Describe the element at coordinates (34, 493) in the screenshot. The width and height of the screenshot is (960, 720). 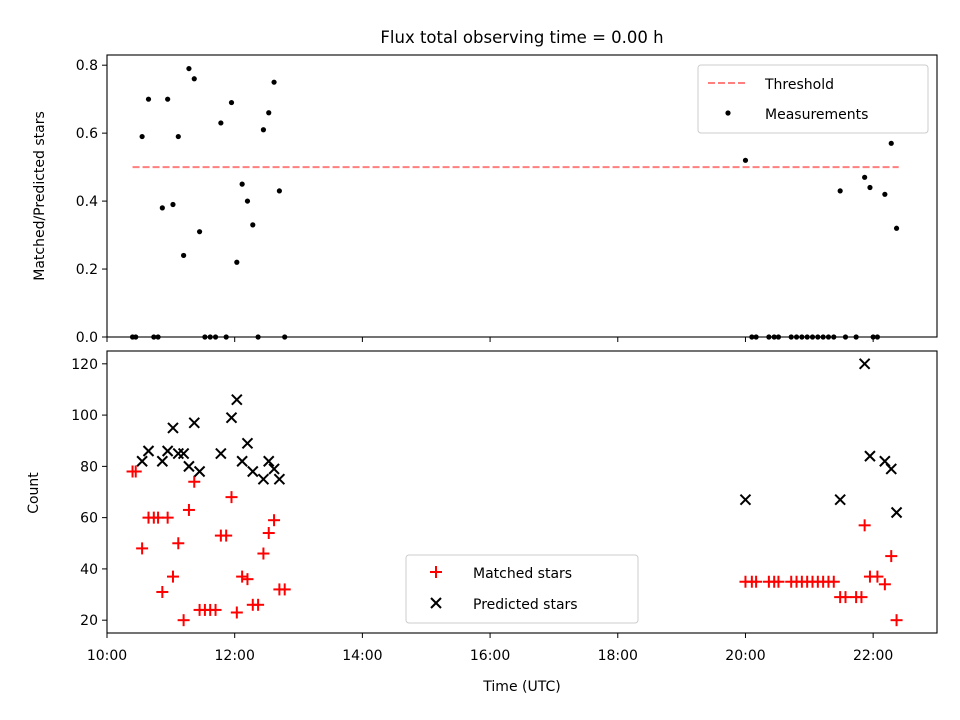
I see `bottom-panel-ylabel: Count` at that location.